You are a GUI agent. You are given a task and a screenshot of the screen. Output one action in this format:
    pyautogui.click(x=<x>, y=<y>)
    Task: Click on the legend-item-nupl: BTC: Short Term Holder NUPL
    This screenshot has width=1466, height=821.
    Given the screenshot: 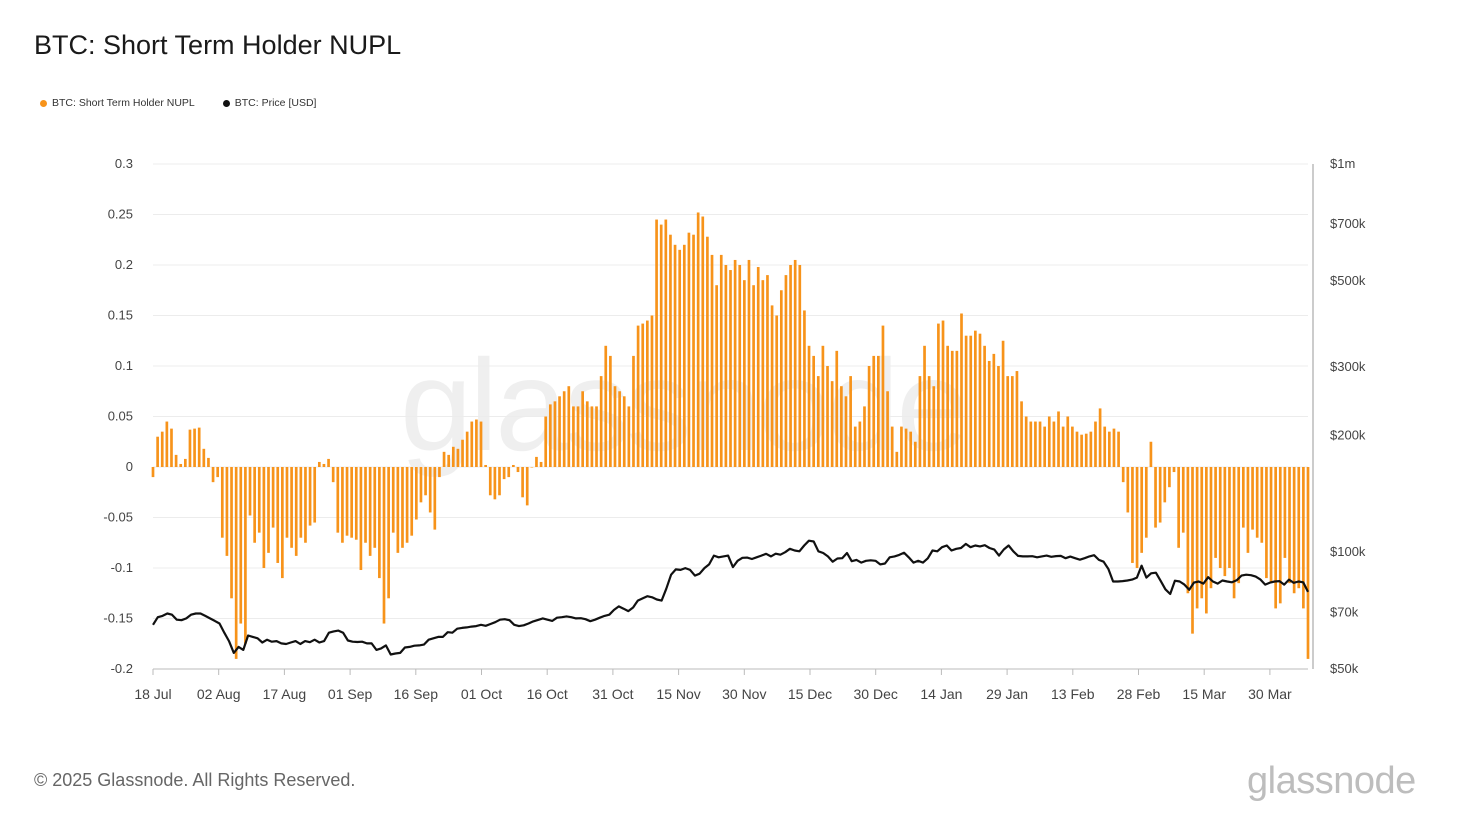 What is the action you would take?
    pyautogui.click(x=117, y=103)
    